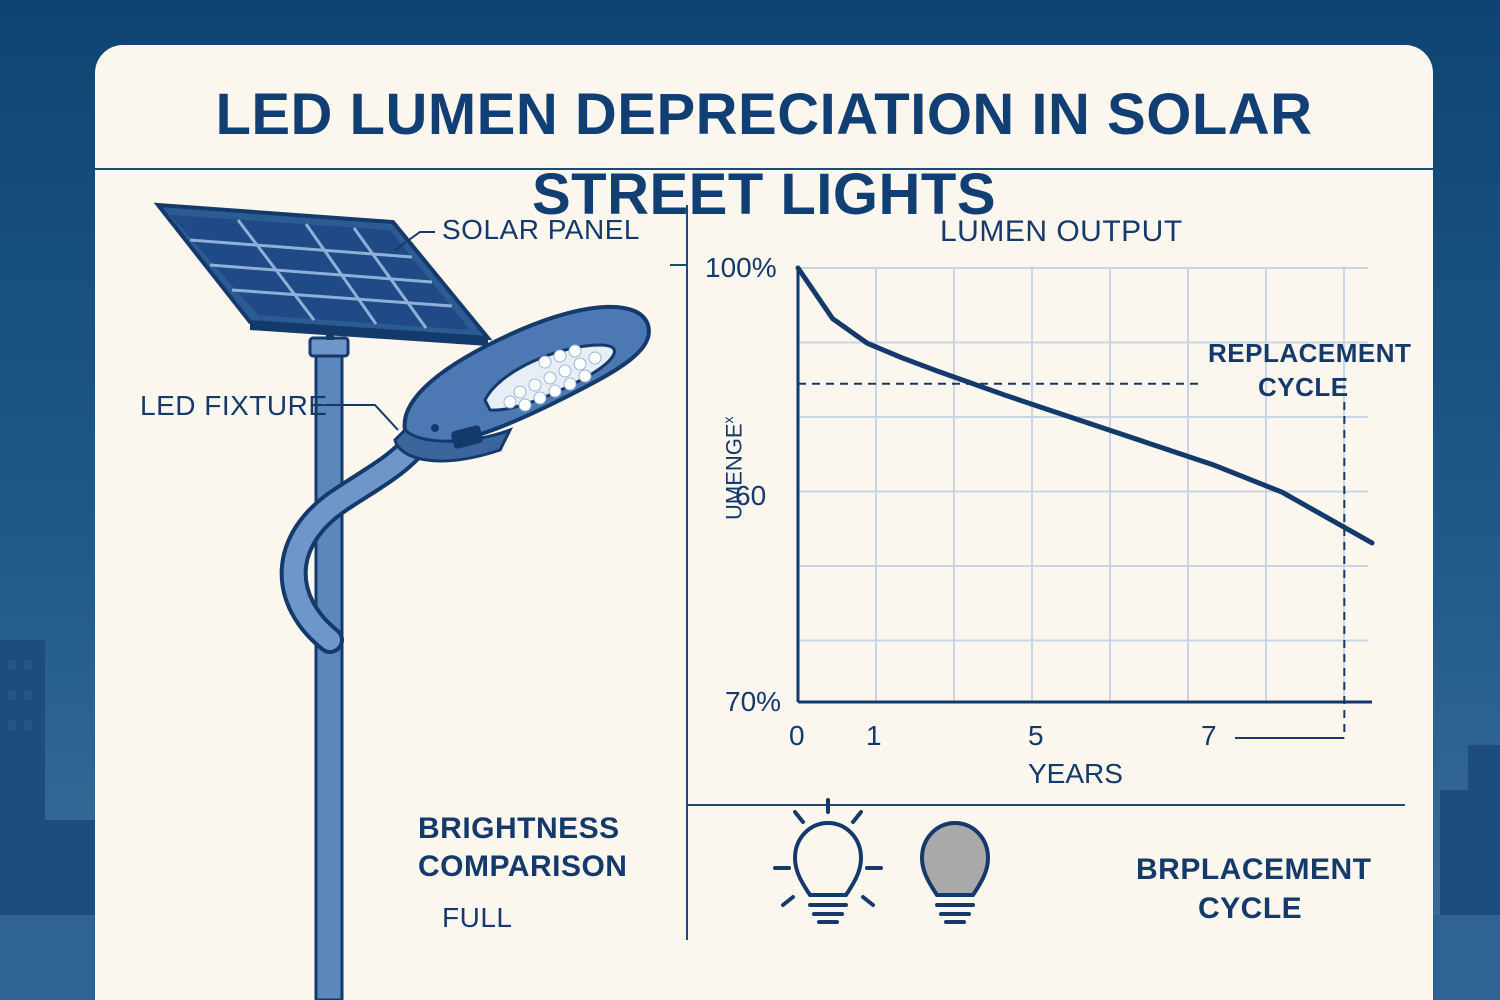 The image size is (1500, 1000). What do you see at coordinates (753, 701) in the screenshot?
I see `y-tick-70: 70%` at bounding box center [753, 701].